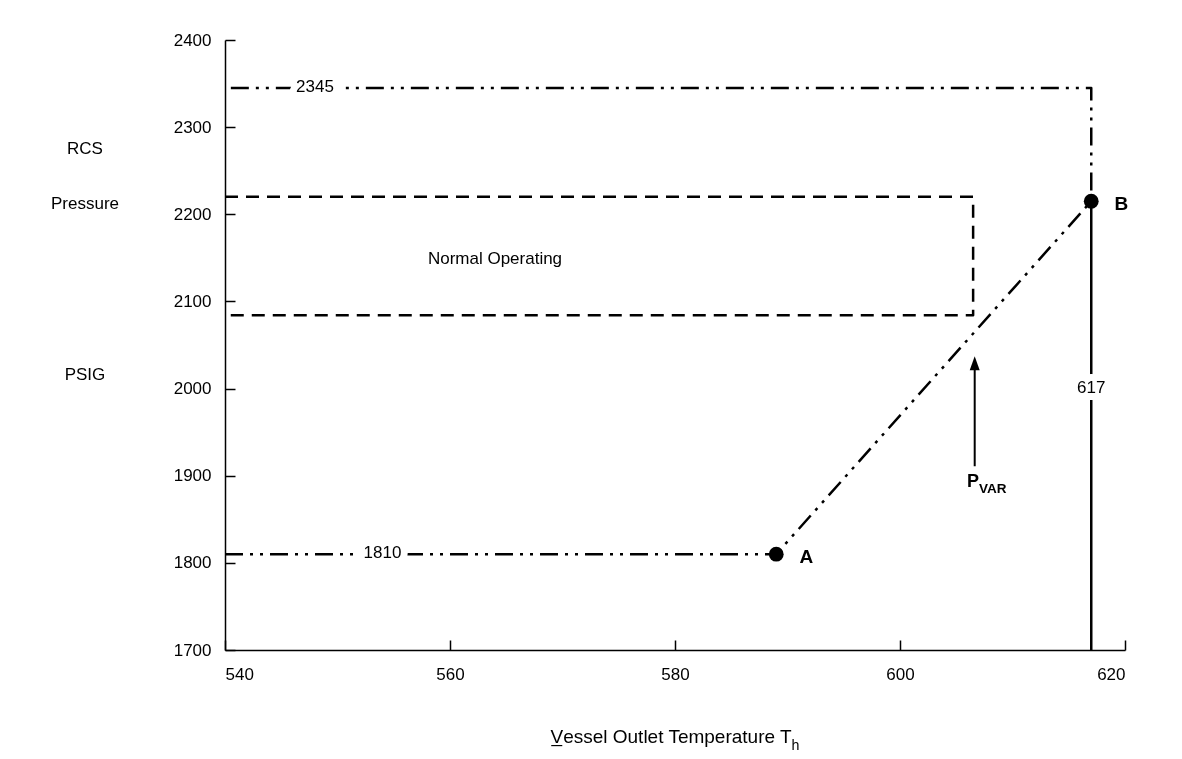  Describe the element at coordinates (675, 739) in the screenshot. I see `x-axis-title: V̲essel Outlet Temperature T$_{h}$` at that location.